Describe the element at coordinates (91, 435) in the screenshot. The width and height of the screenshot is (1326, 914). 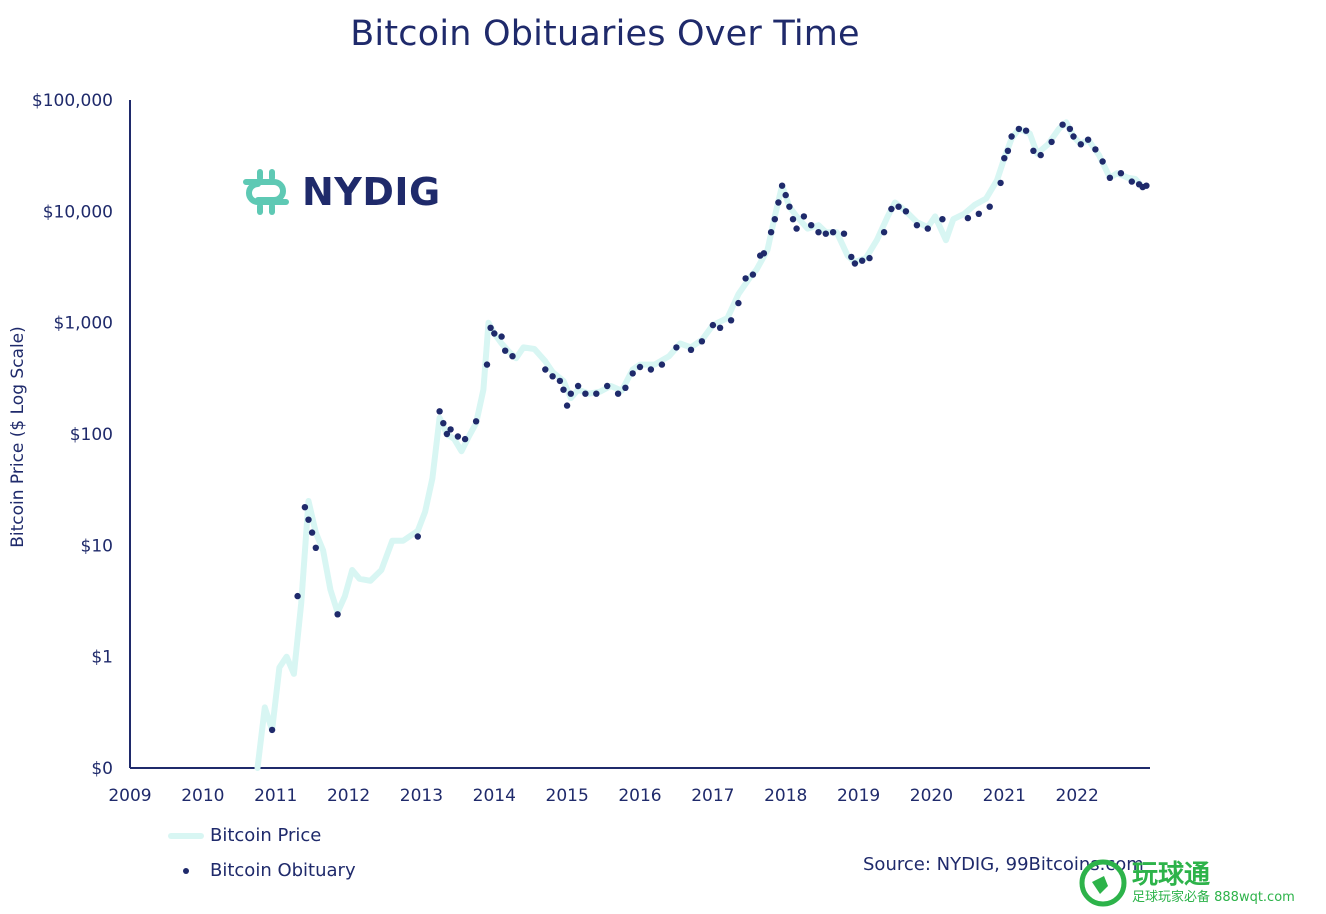
I see `y-tick-label: $100` at that location.